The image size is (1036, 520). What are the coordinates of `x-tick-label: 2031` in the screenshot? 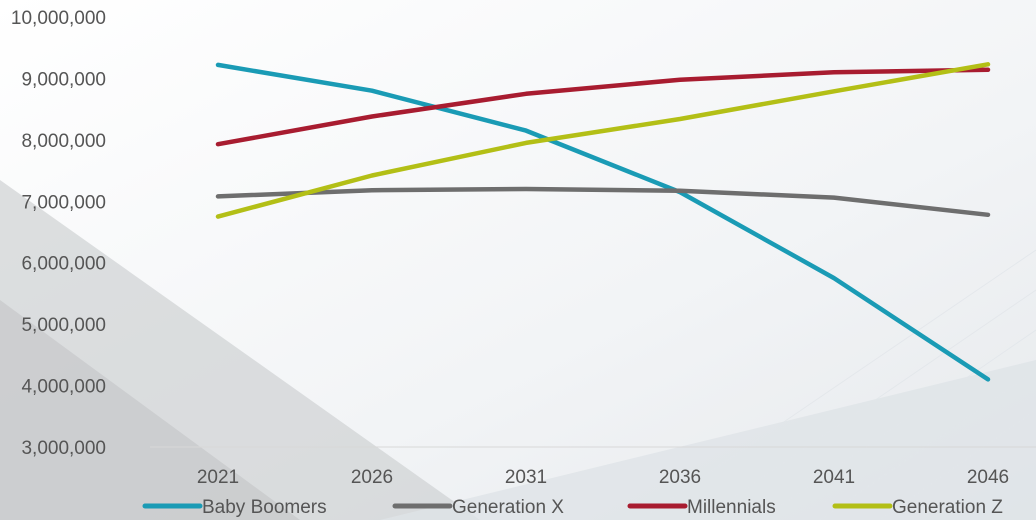 It's located at (526, 477).